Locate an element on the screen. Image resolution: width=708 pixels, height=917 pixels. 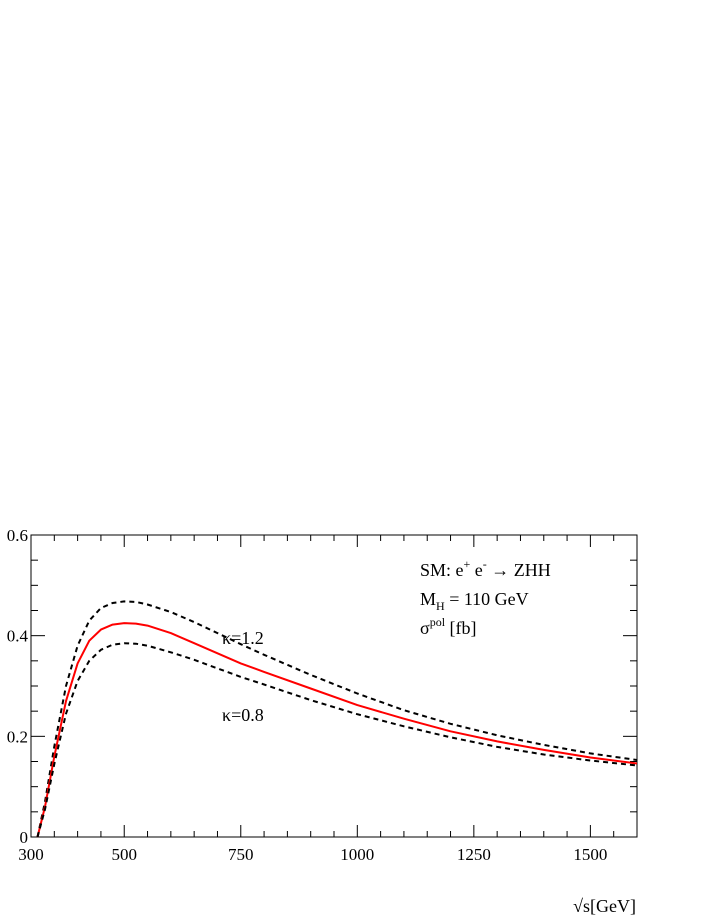
y-tick-label: 0.4 is located at coordinates (18, 636).